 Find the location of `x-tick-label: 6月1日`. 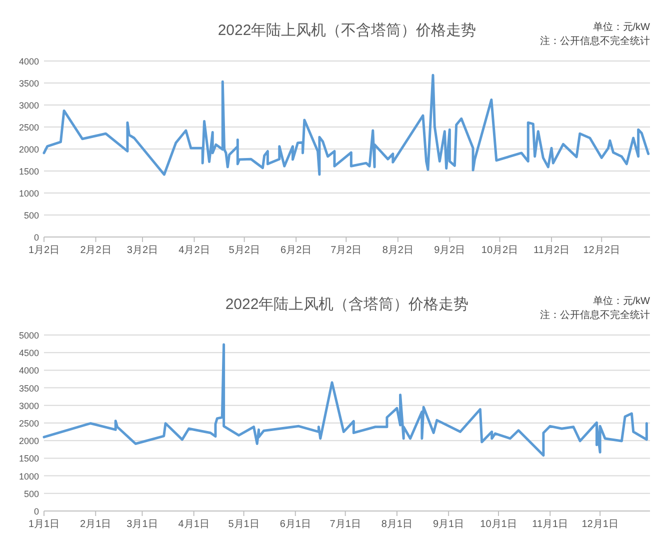

x-tick-label: 6月1日 is located at coordinates (295, 524).